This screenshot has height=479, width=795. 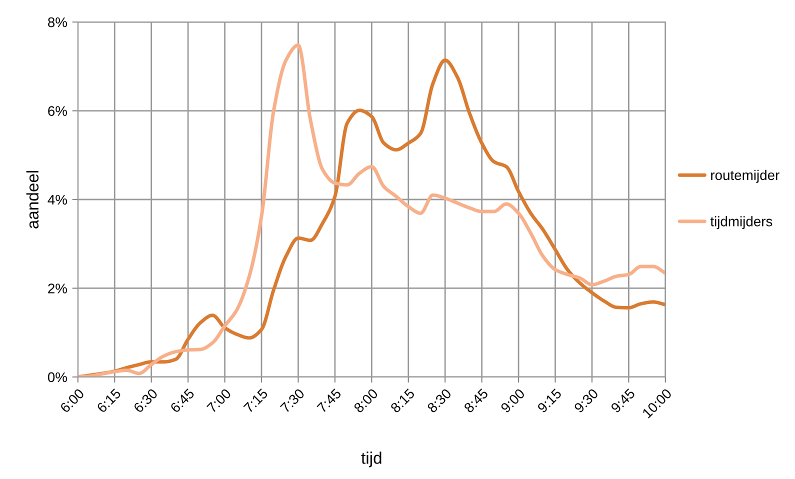 What do you see at coordinates (439, 401) in the screenshot?
I see `x-tick-label: 8:30` at bounding box center [439, 401].